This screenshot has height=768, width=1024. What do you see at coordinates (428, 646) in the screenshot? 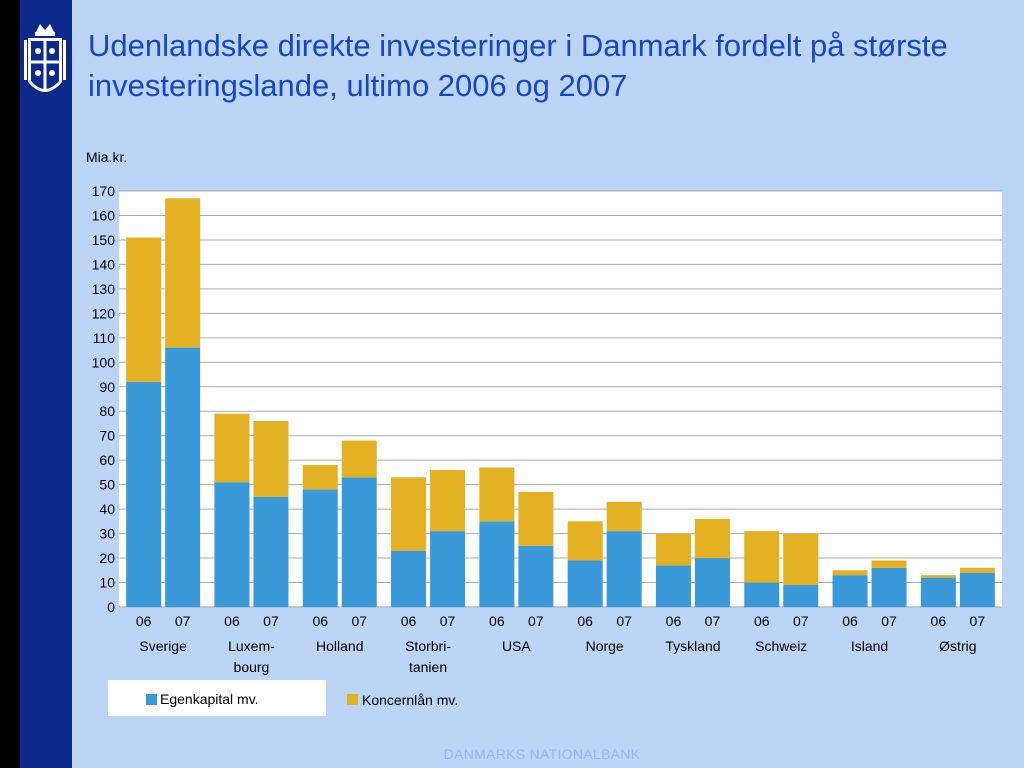
I see `x-tick-country: Storbri-` at bounding box center [428, 646].